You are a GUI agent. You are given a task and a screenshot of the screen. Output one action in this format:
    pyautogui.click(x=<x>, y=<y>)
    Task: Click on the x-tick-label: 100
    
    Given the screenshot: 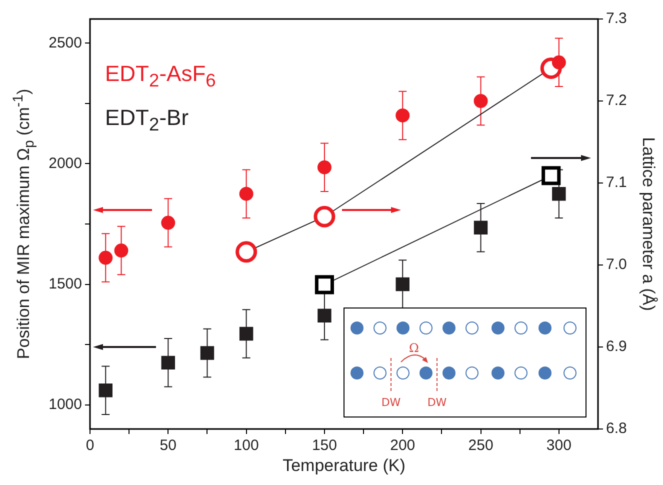 What is the action you would take?
    pyautogui.click(x=246, y=445)
    